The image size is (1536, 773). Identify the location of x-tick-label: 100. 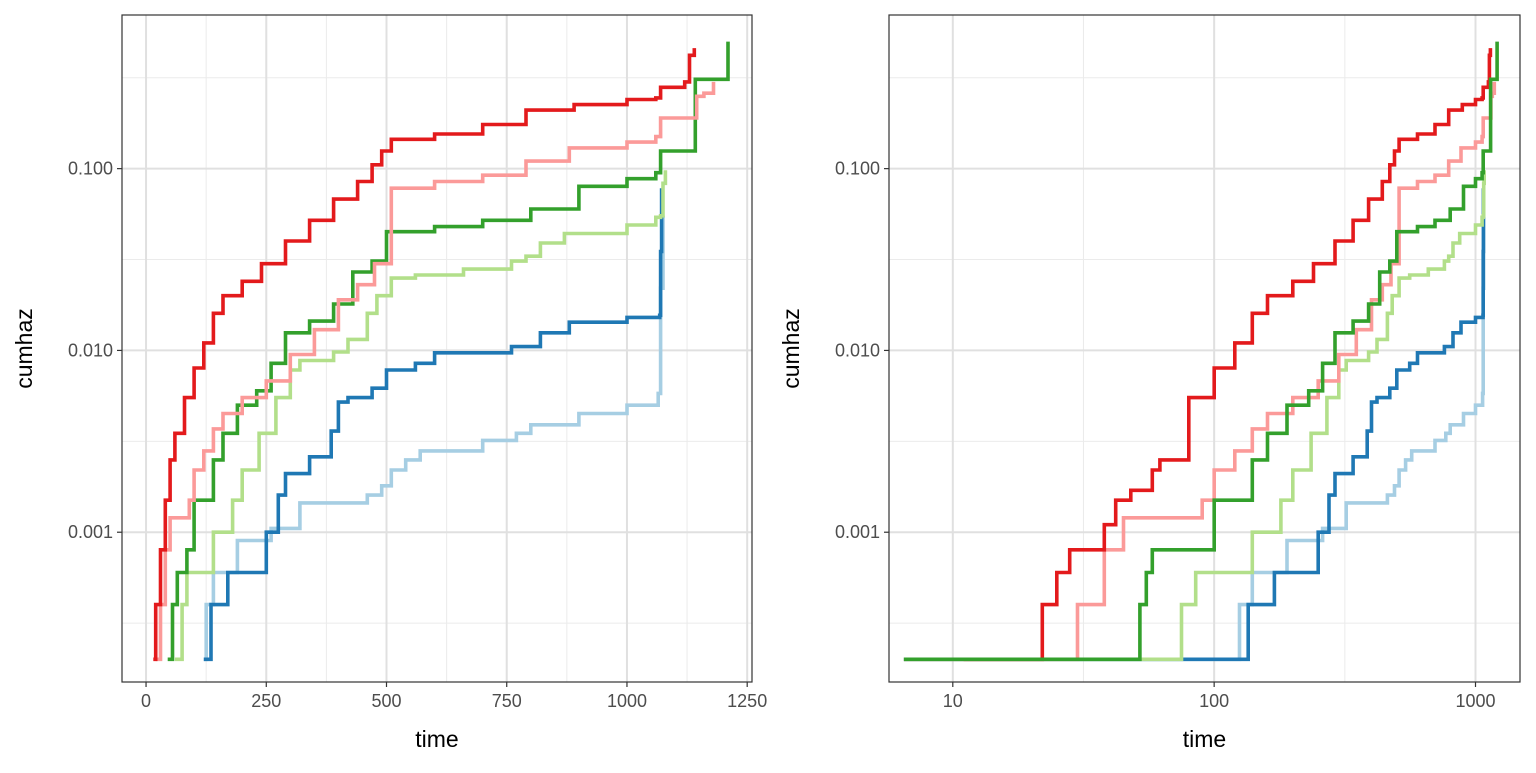
(1214, 701).